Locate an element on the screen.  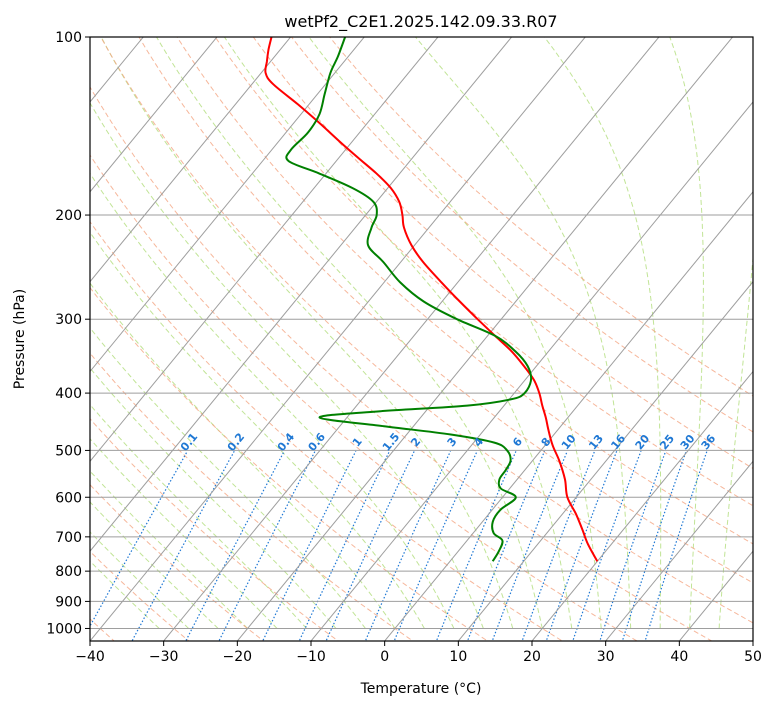
y-tick-label: 900 is located at coordinates (68, 602).